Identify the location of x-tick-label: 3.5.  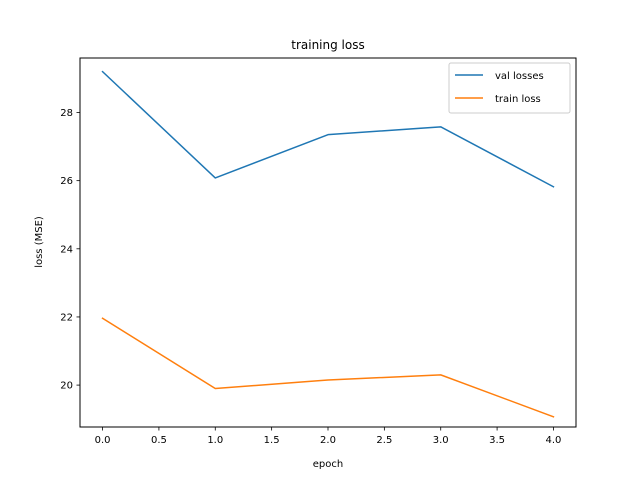
(497, 440).